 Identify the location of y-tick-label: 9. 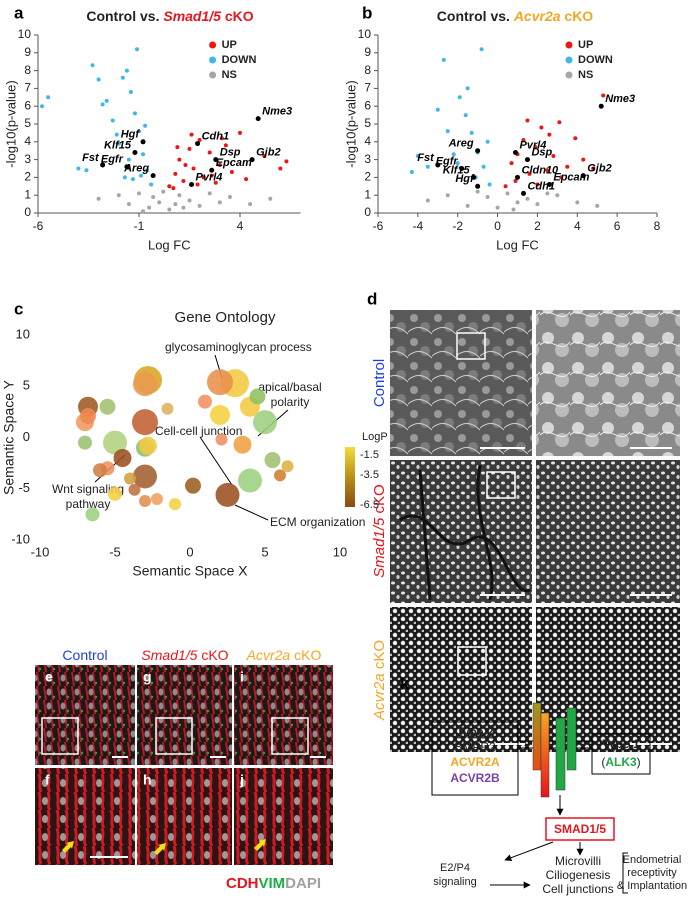
(367, 52).